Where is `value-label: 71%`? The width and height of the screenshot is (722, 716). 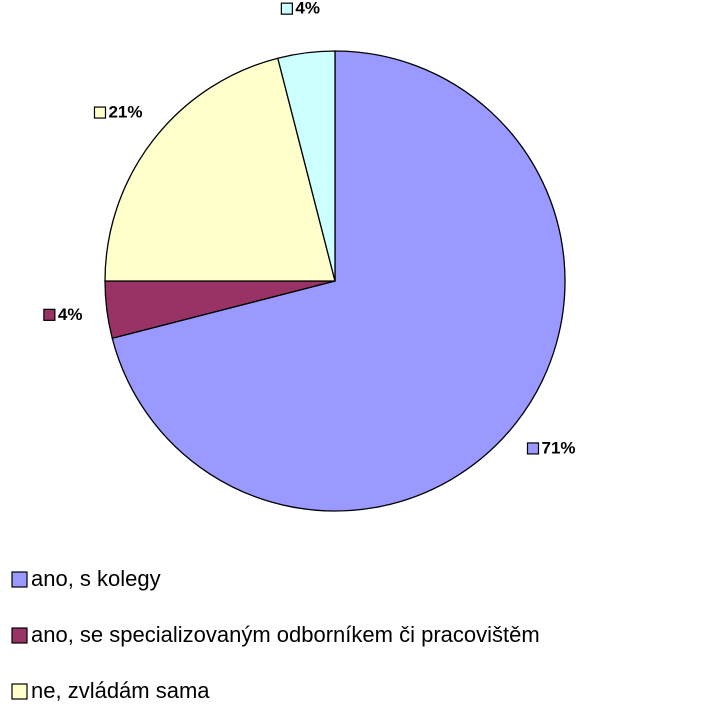
value-label: 71% is located at coordinates (558, 447).